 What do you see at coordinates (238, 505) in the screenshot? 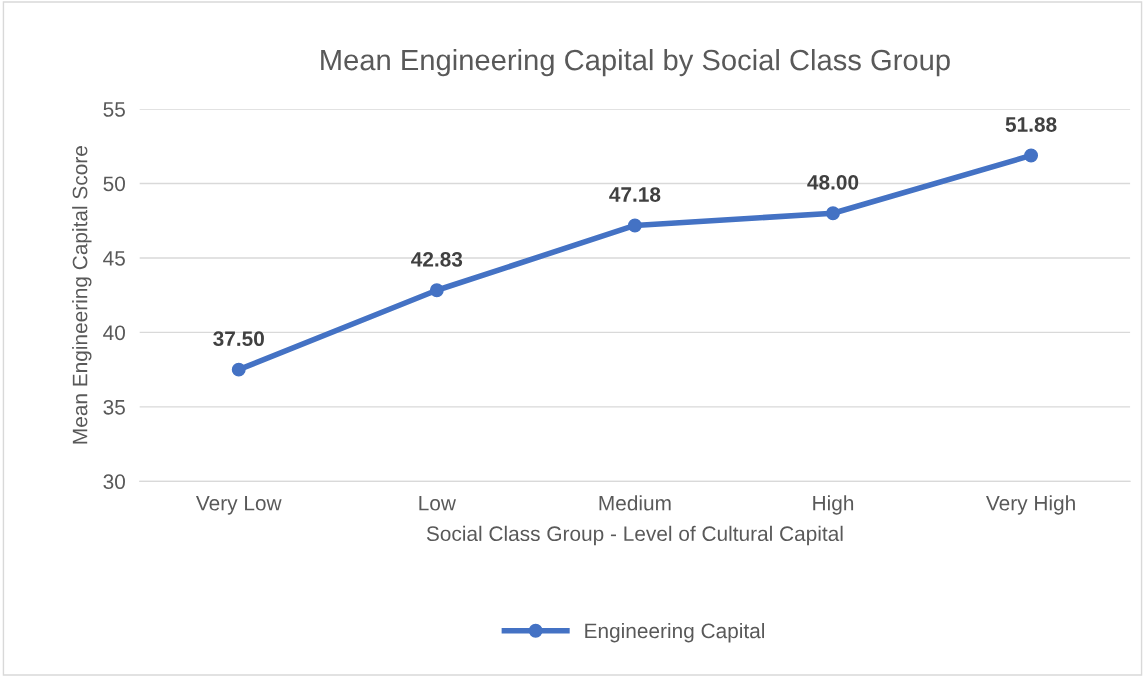
I see `x-tick-label: Very Low` at bounding box center [238, 505].